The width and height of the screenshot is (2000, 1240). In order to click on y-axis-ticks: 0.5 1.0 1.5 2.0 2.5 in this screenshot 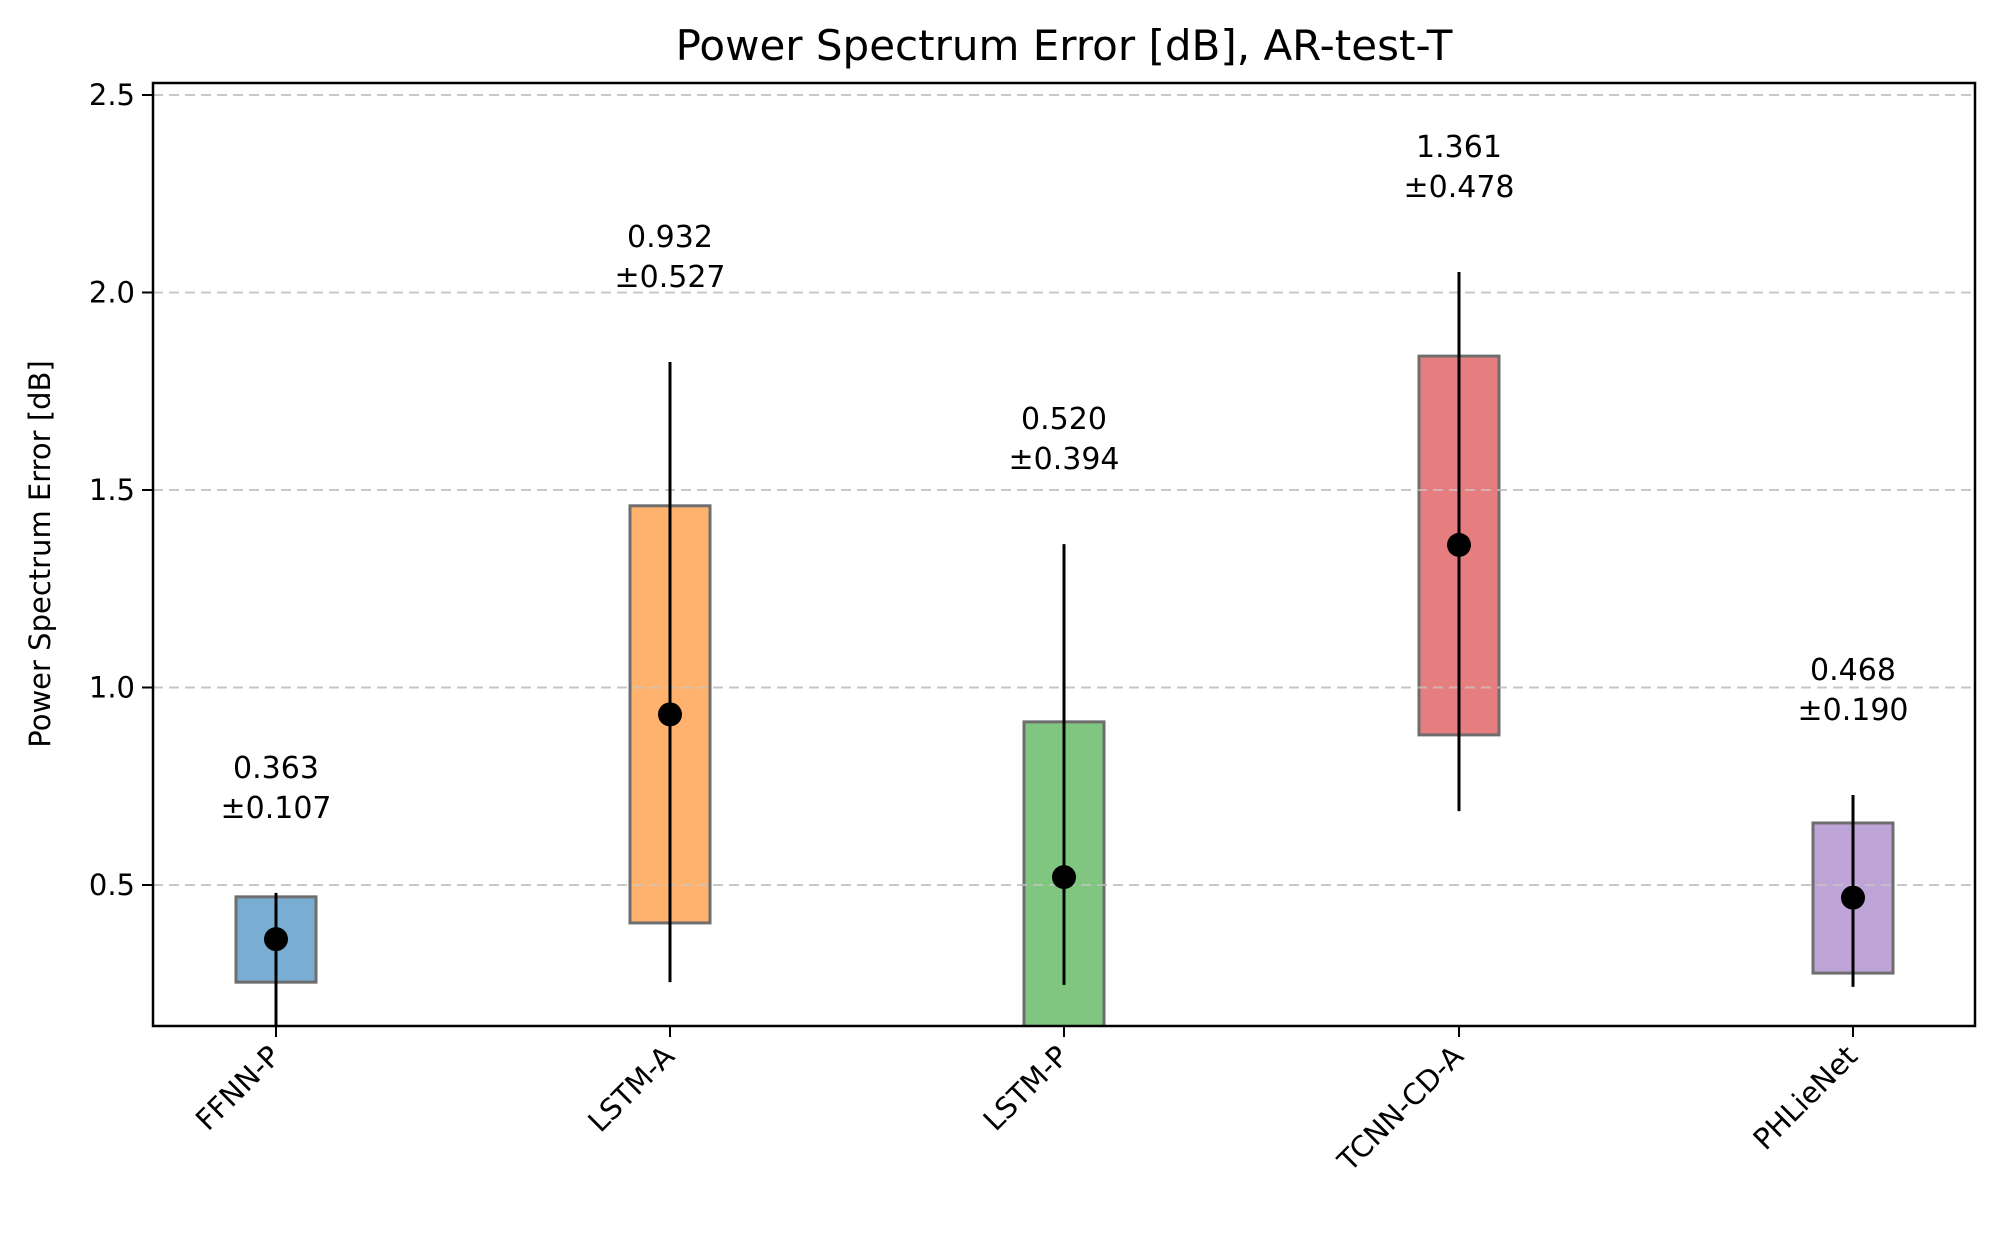, I will do `click(121, 490)`.